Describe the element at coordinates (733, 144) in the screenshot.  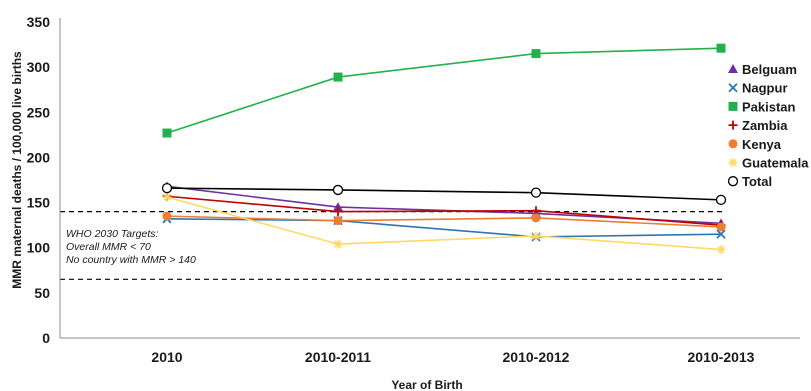
I see `legend-marker-kenya` at that location.